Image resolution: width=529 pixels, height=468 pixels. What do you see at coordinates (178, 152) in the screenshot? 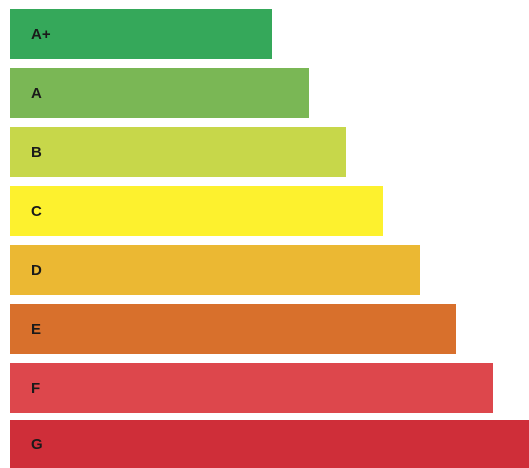
I see `rating-bar-b: B` at bounding box center [178, 152].